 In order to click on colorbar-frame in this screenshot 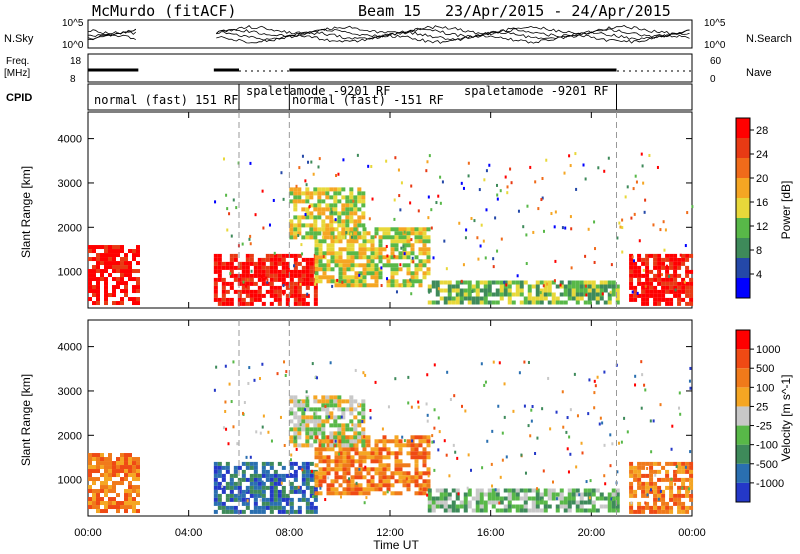, I will do `click(743, 416)`.